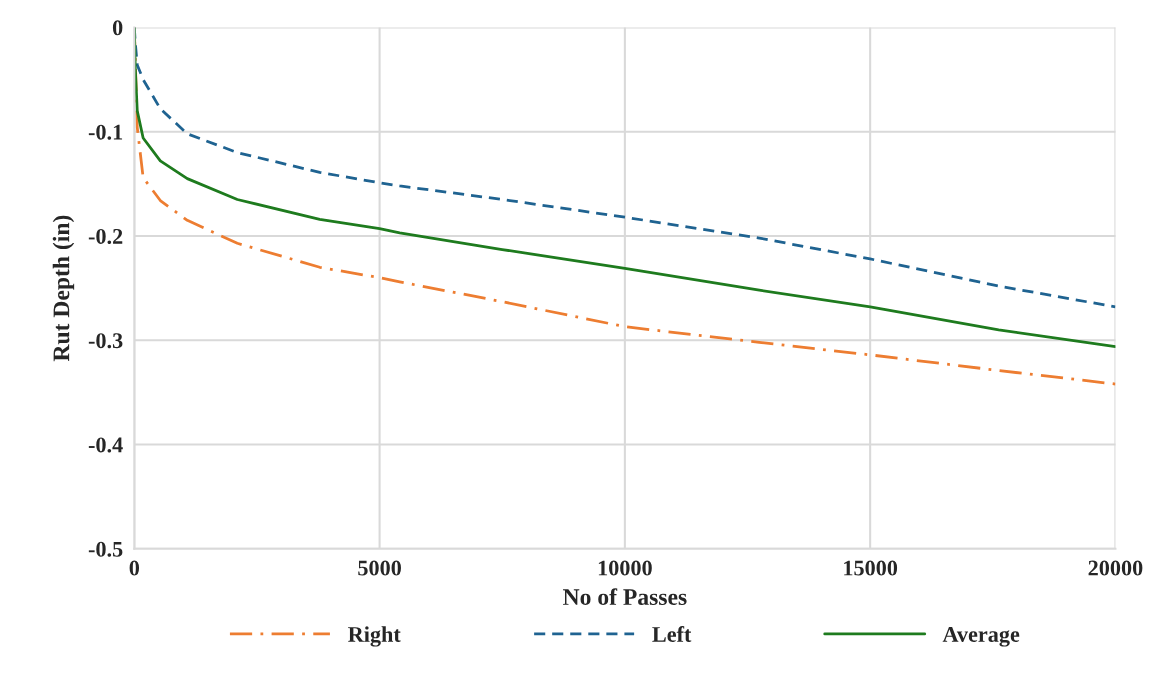 The width and height of the screenshot is (1168, 686). I want to click on y-tick-label: 0, so click(117, 28).